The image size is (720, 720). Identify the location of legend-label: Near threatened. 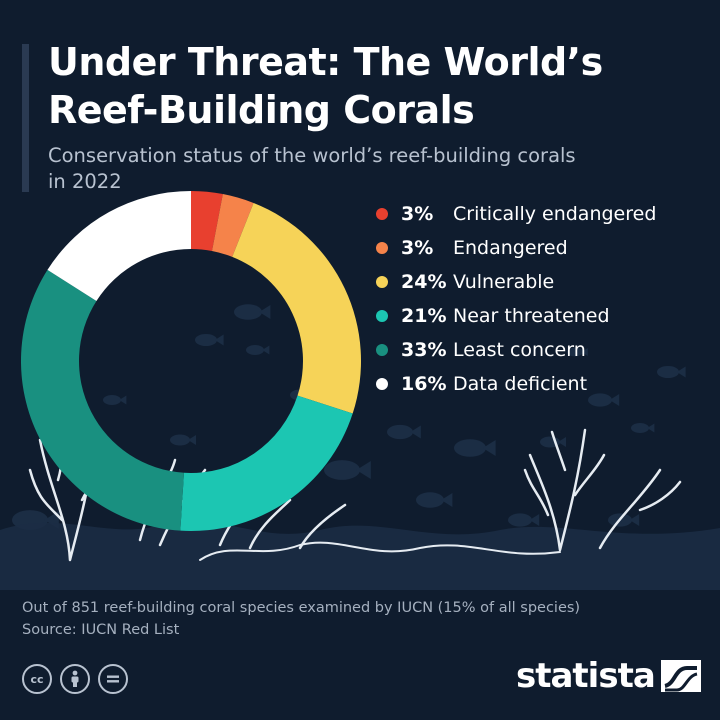
(531, 316).